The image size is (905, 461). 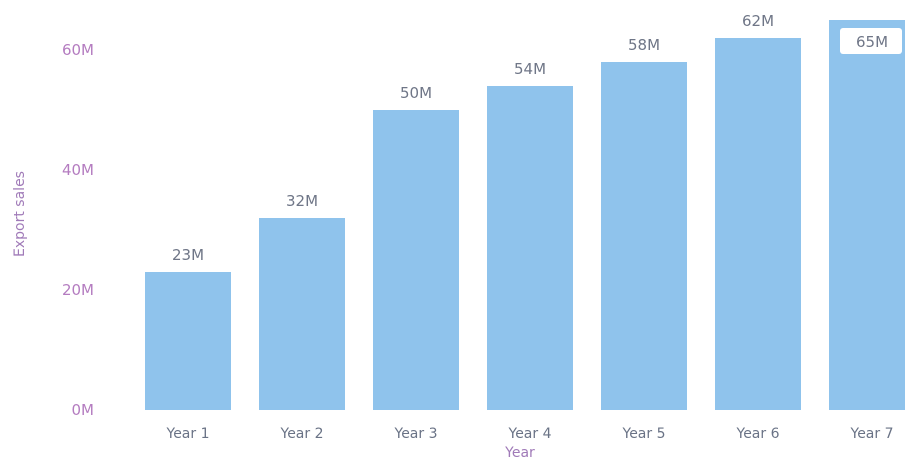 What do you see at coordinates (416, 434) in the screenshot?
I see `x-tick-label: Year 3` at bounding box center [416, 434].